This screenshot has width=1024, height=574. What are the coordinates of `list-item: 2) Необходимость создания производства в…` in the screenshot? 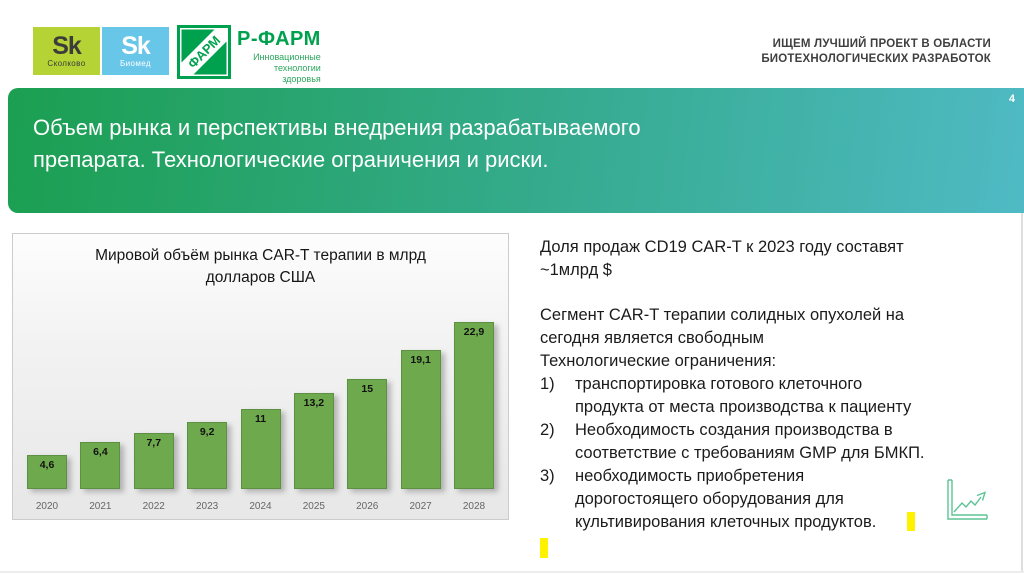 It's located at (740, 442).